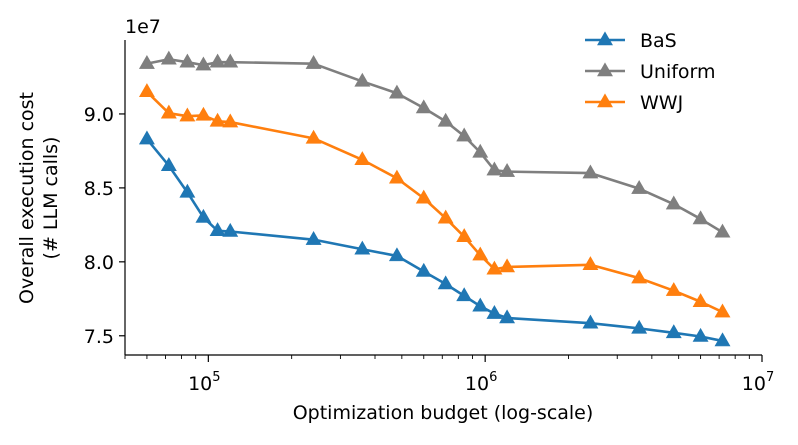 This screenshot has width=798, height=445. What do you see at coordinates (51, 198) in the screenshot?
I see `y-axis-label-line2: (# LLM calls)` at bounding box center [51, 198].